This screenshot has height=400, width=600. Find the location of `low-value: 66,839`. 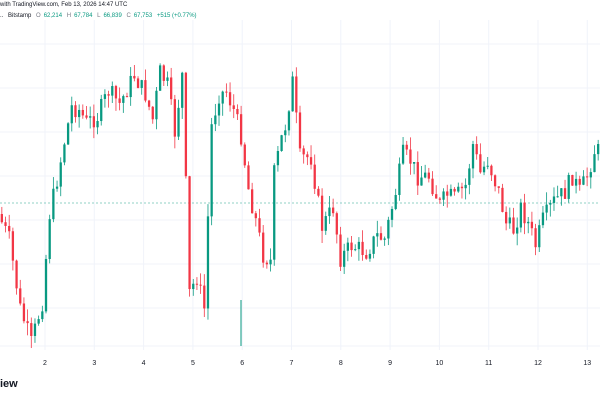

low-value: 66,839 is located at coordinates (112, 16).